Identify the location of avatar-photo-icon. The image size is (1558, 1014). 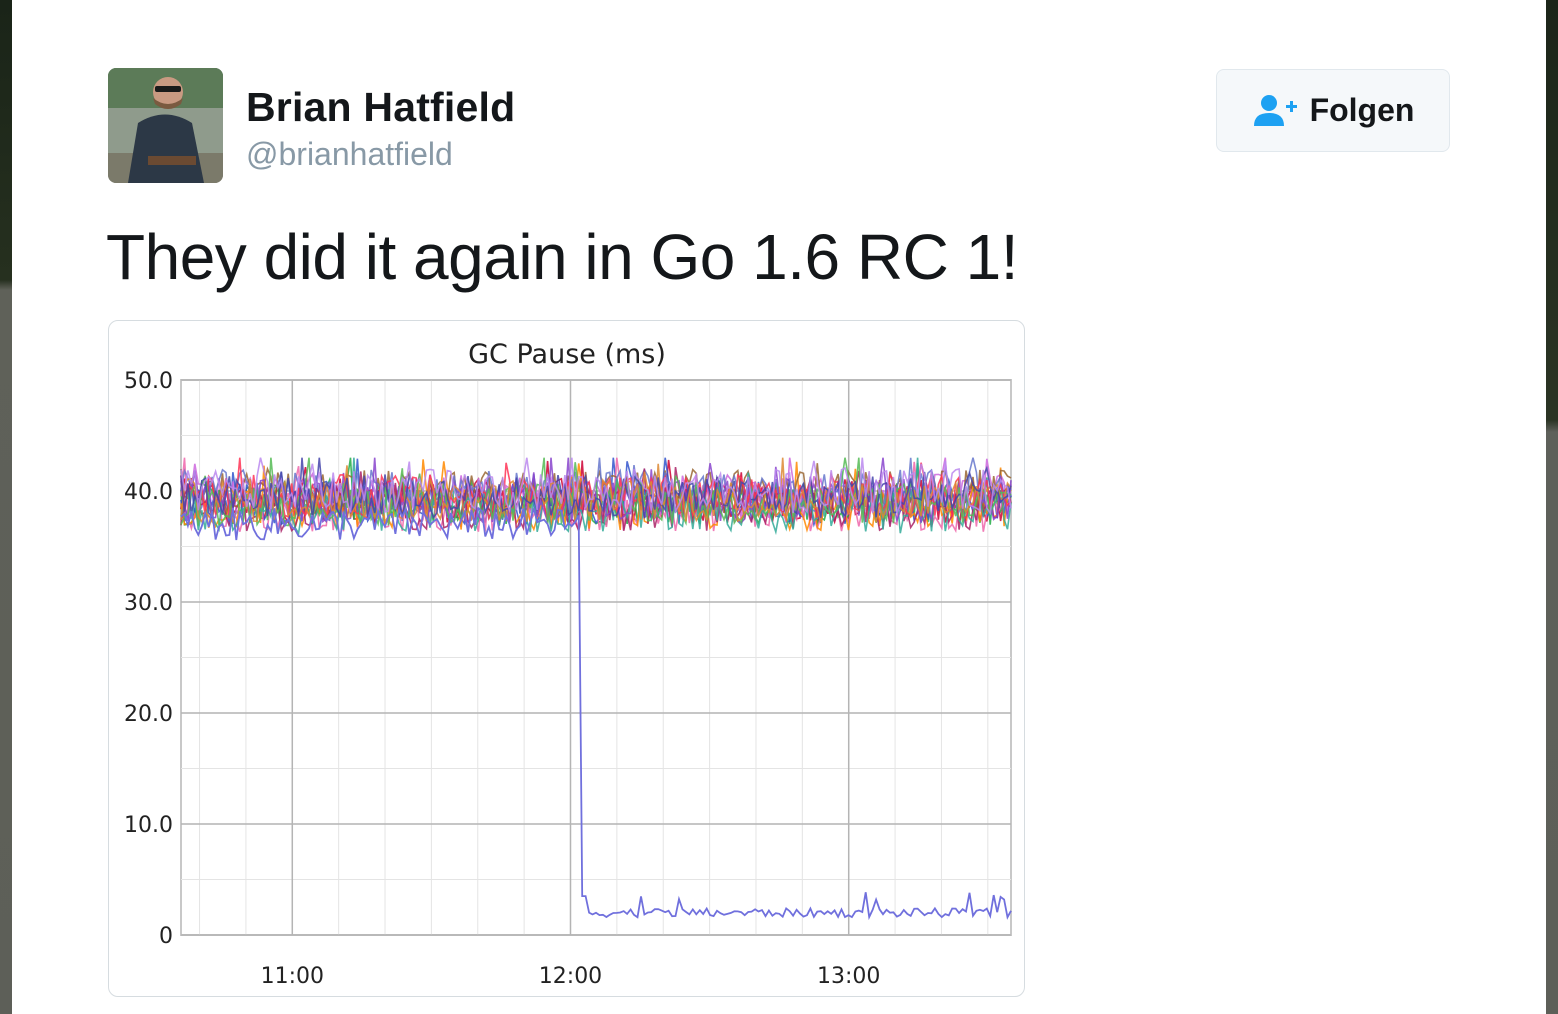
(165, 125).